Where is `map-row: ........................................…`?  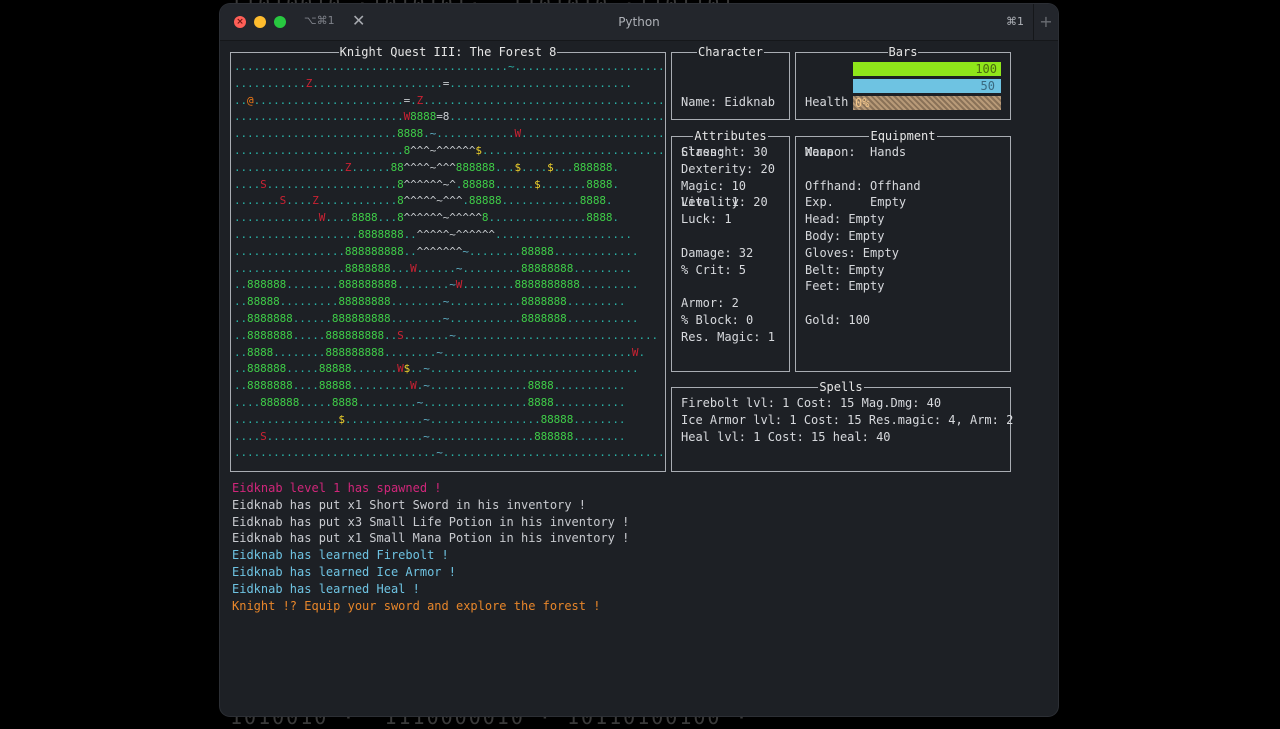 map-row: ........................................… is located at coordinates (448, 67).